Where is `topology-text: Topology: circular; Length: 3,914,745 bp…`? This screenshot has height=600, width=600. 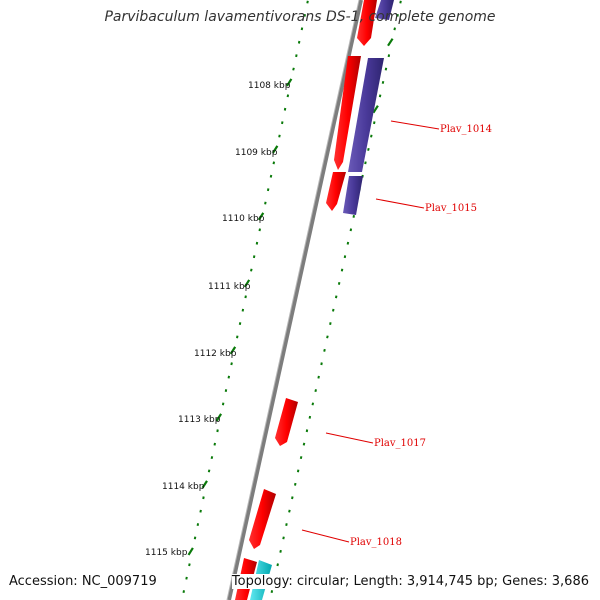 topology-text: Topology: circular; Length: 3,914,745 bp… is located at coordinates (410, 581).